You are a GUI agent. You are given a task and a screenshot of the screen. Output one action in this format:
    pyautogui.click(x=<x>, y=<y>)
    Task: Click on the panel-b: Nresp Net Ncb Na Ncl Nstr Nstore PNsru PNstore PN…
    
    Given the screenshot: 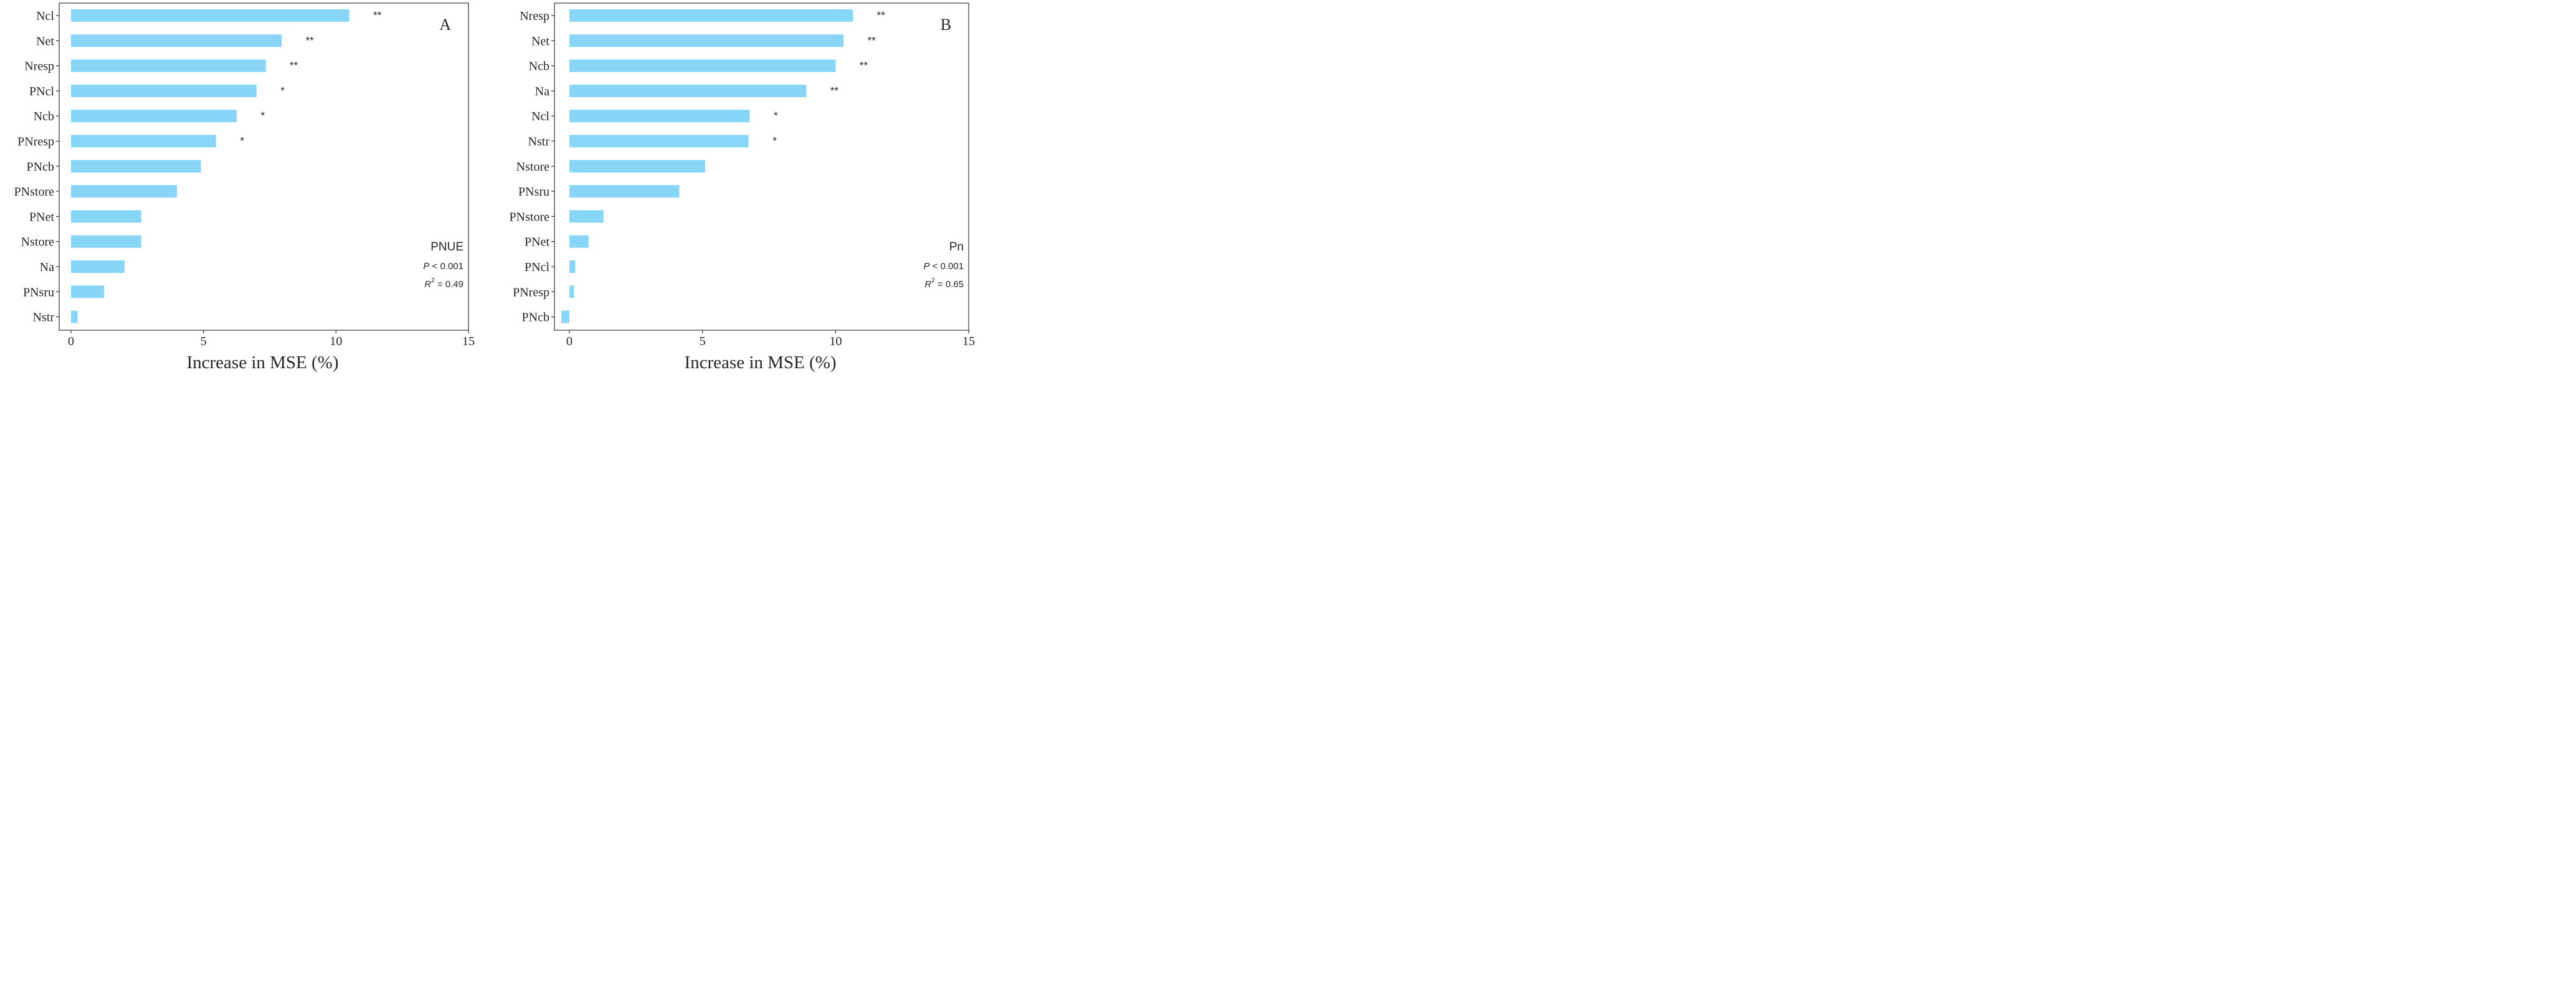 What is the action you would take?
    pyautogui.click(x=742, y=187)
    